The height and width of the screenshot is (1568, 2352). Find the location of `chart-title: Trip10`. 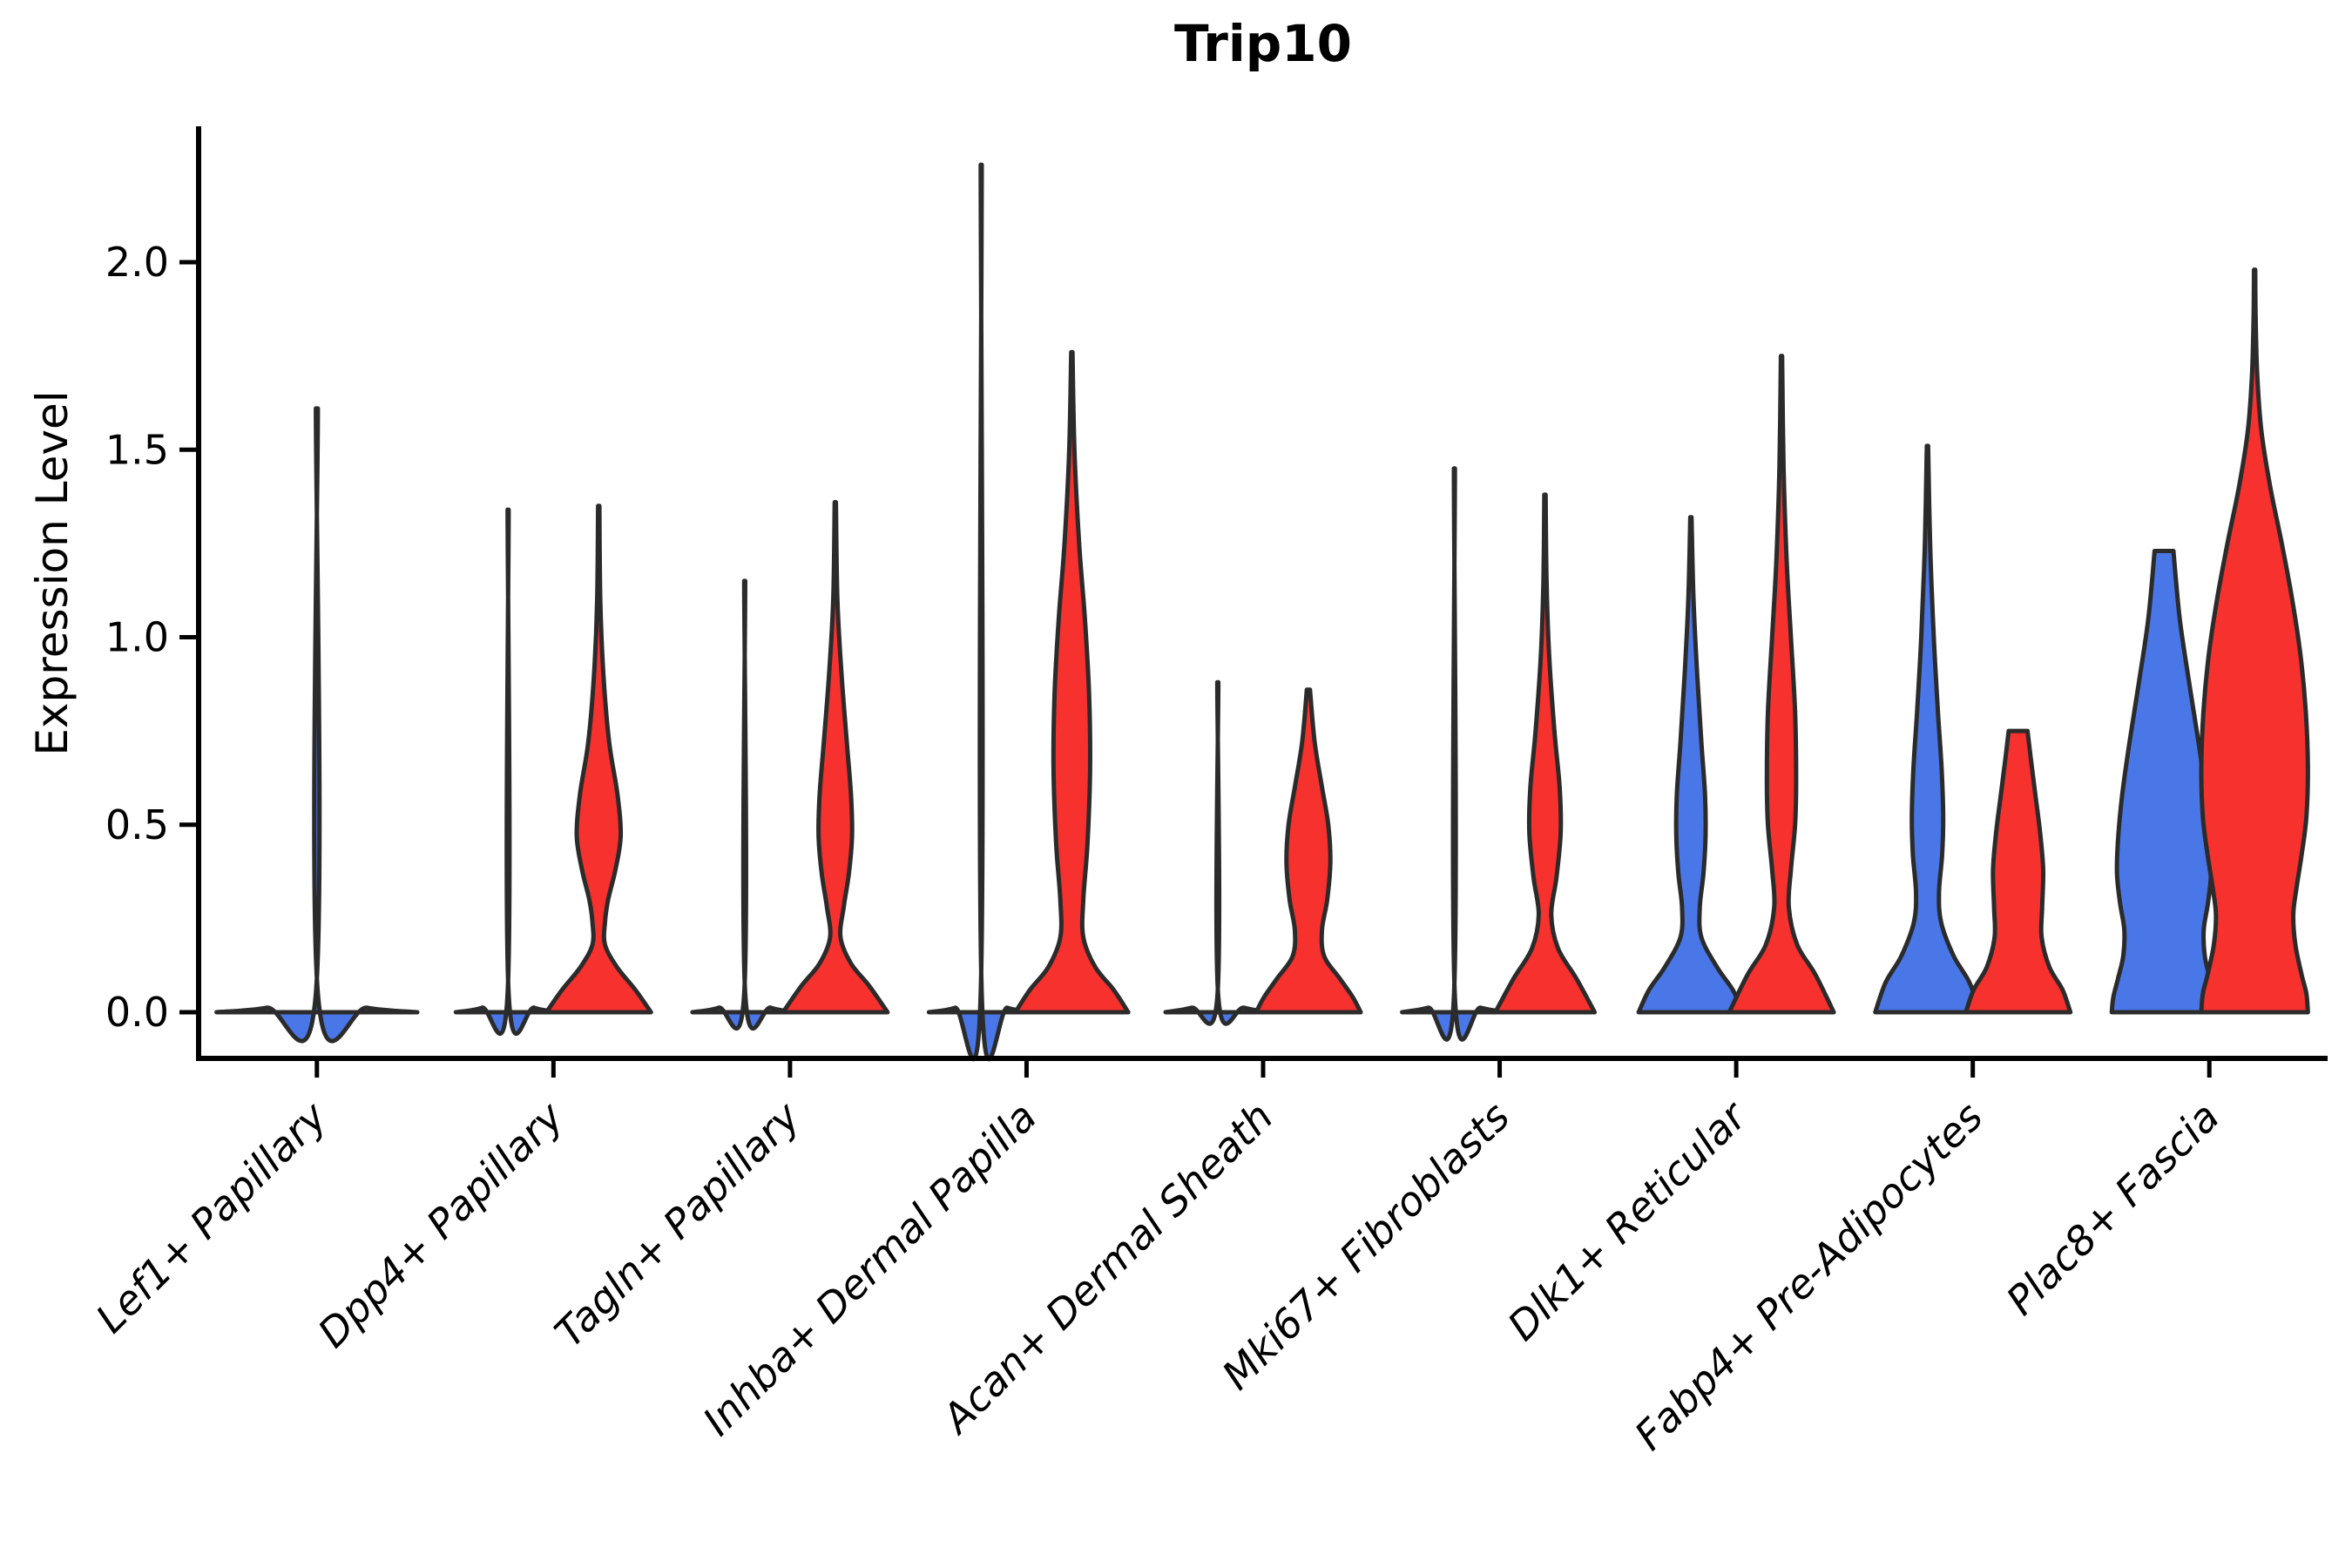

chart-title: Trip10 is located at coordinates (1263, 44).